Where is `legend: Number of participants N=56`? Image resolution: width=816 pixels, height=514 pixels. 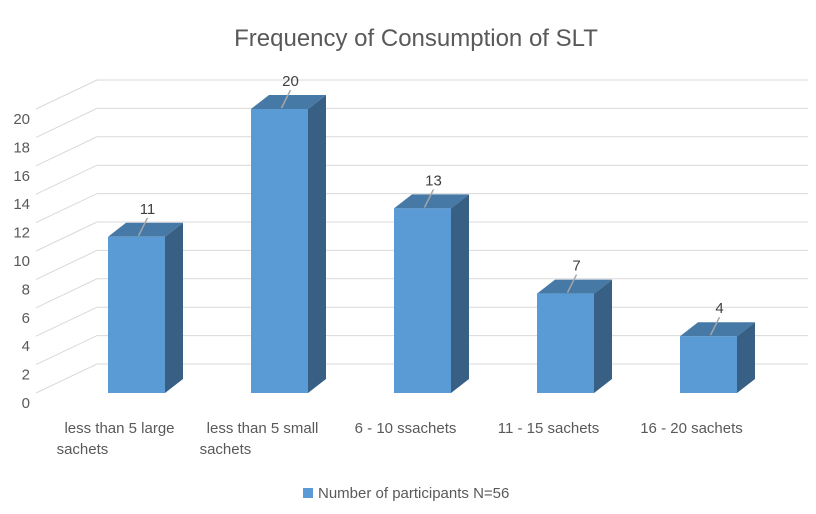 legend: Number of participants N=56 is located at coordinates (406, 493).